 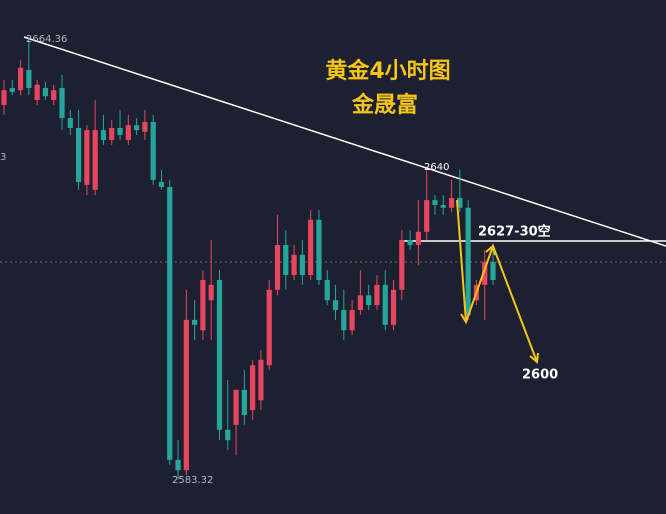 I want to click on short-label: 2627-30空, so click(x=514, y=232).